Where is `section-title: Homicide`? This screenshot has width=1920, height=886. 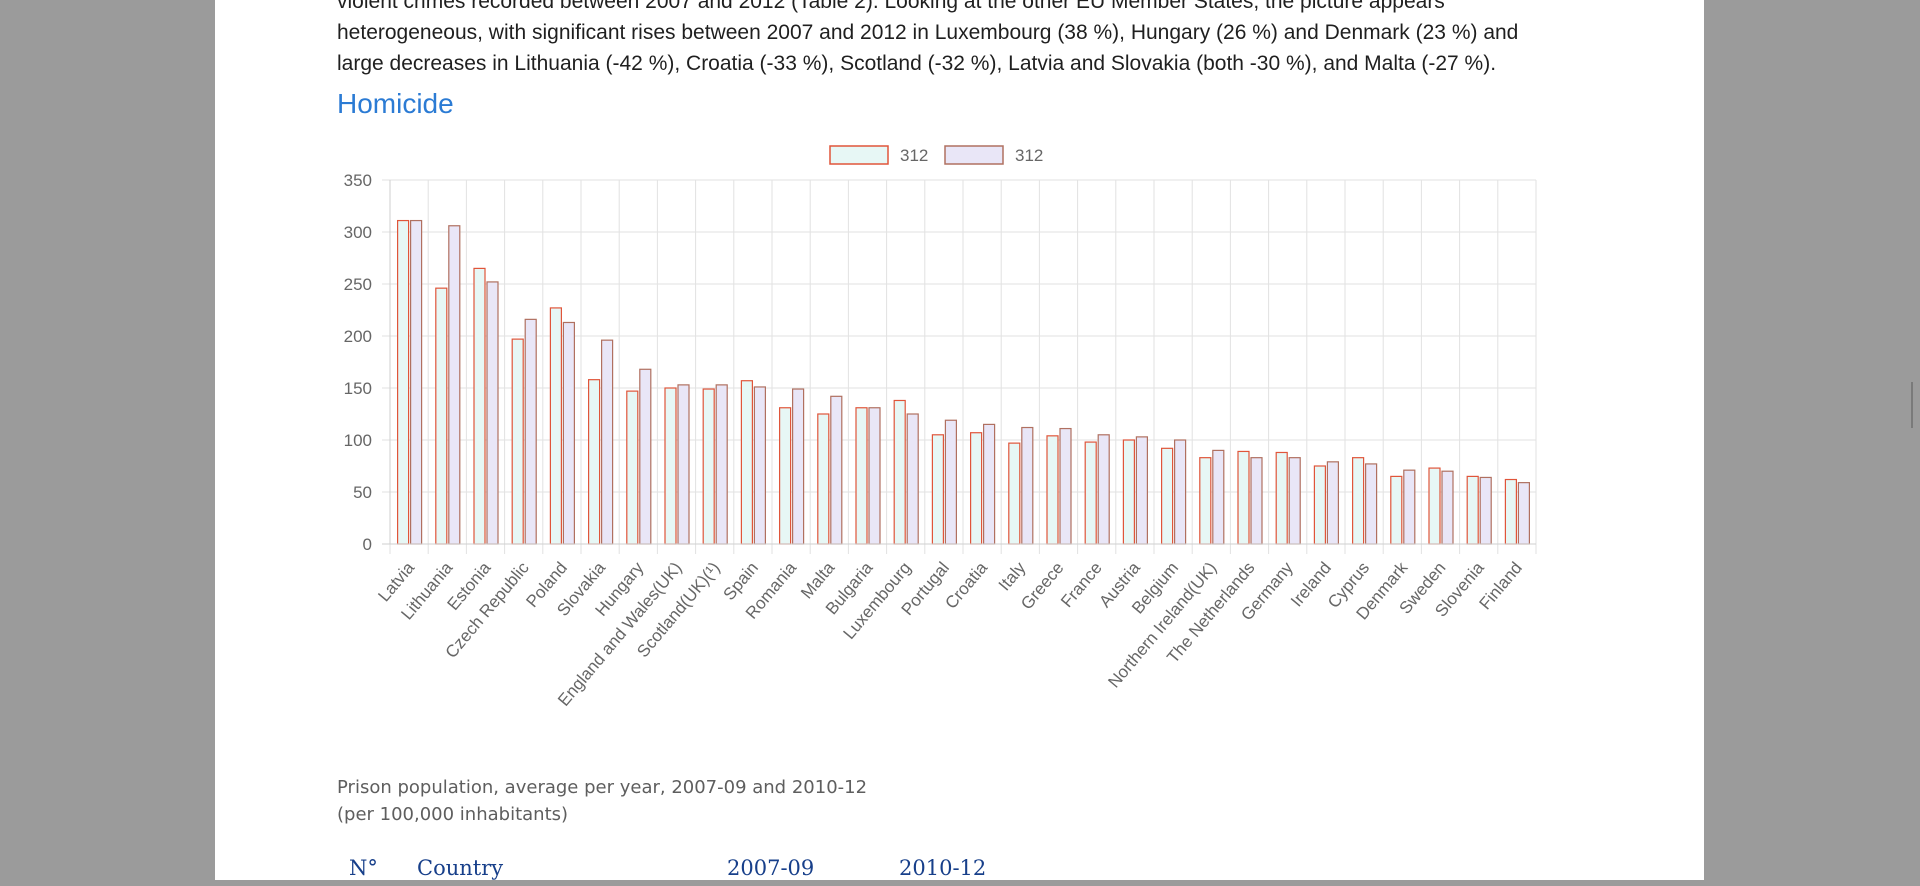 section-title: Homicide is located at coordinates (395, 103).